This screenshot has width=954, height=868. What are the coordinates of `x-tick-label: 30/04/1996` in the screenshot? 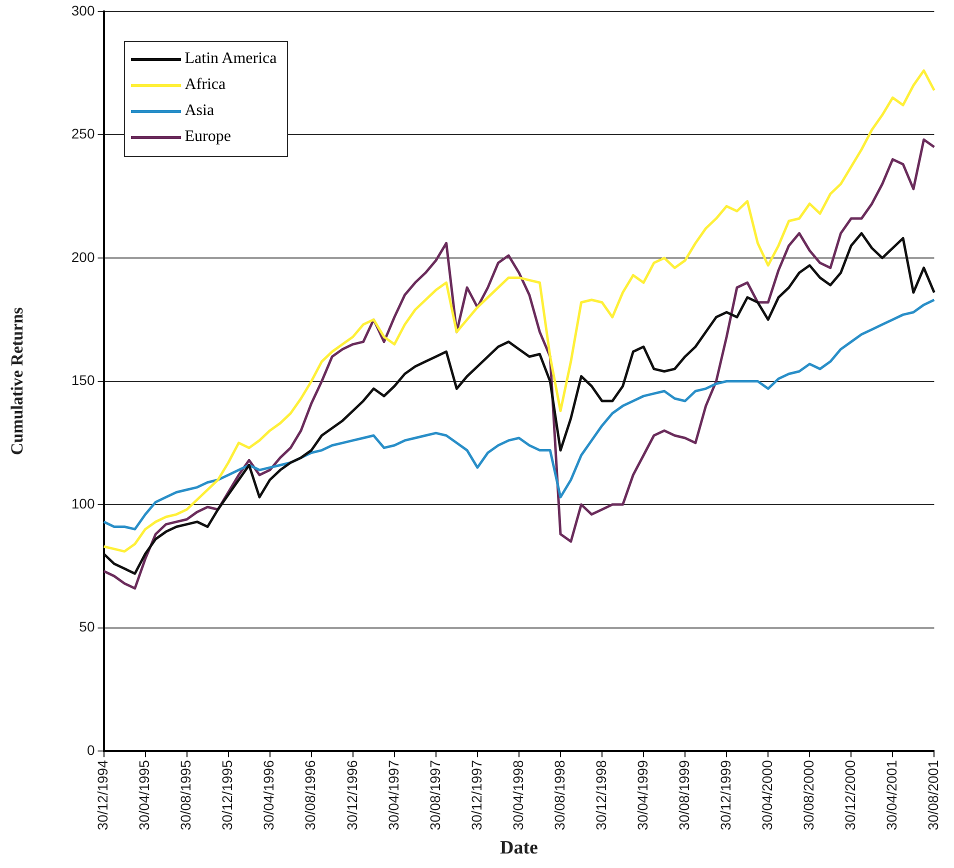 It's located at (268, 795).